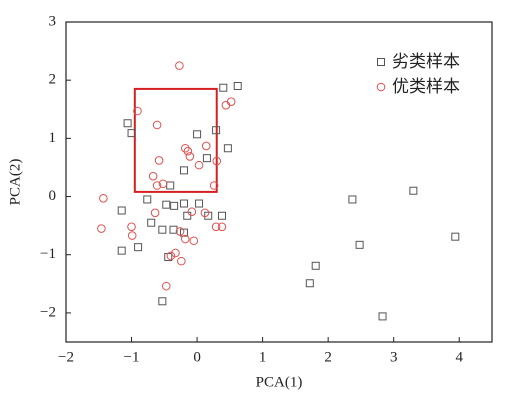 The image size is (513, 400). I want to click on x-tick-label: 1, so click(263, 357).